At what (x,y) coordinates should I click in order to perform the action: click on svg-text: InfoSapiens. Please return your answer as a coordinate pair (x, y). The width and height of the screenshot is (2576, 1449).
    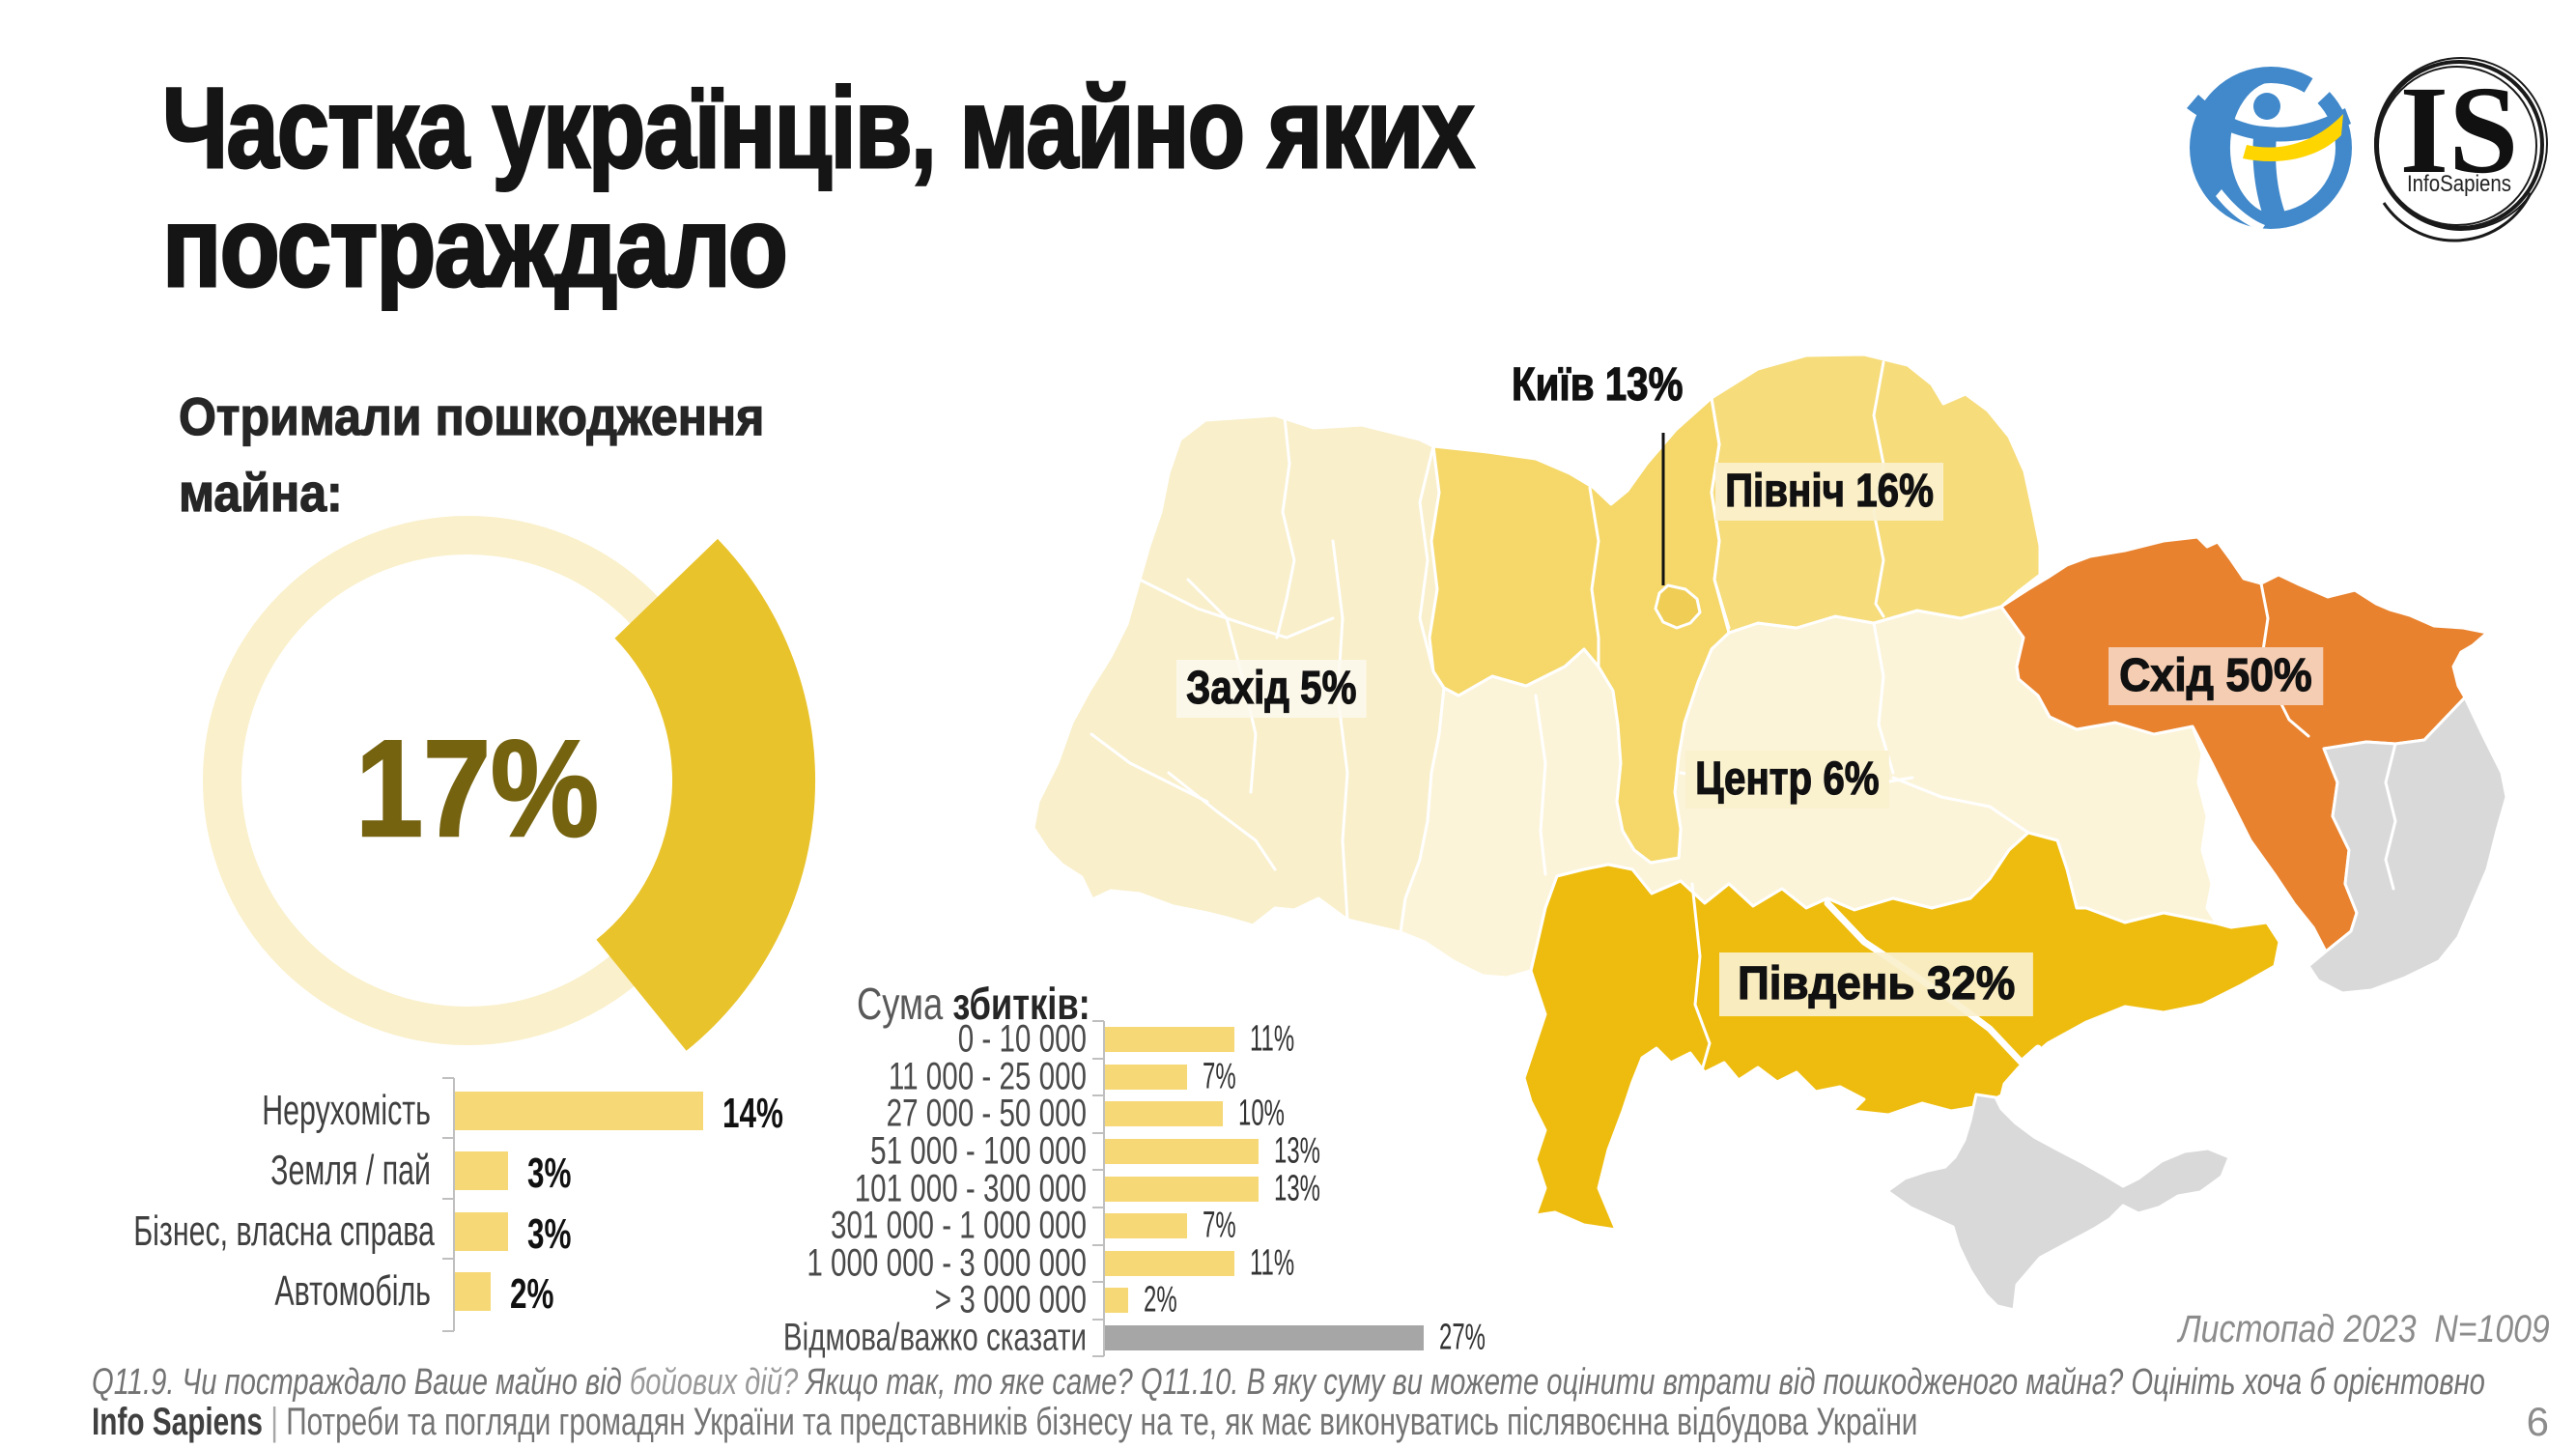
    Looking at the image, I should click on (2459, 184).